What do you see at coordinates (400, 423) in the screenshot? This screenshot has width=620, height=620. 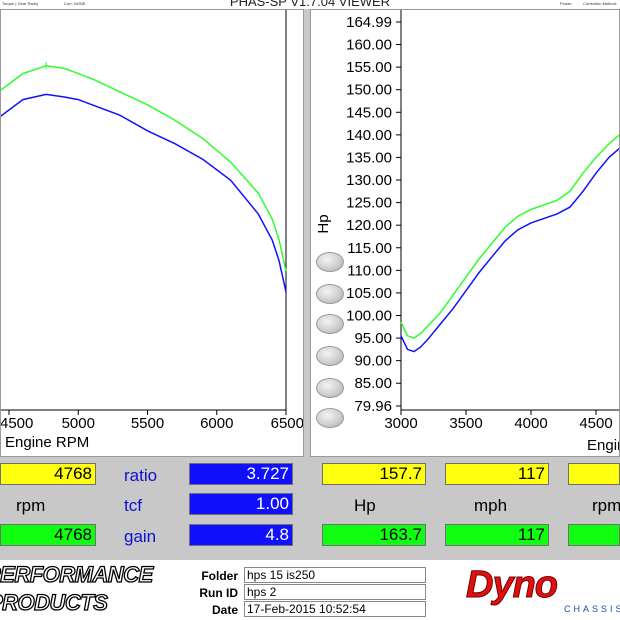 I see `x-tick-label: 3000` at bounding box center [400, 423].